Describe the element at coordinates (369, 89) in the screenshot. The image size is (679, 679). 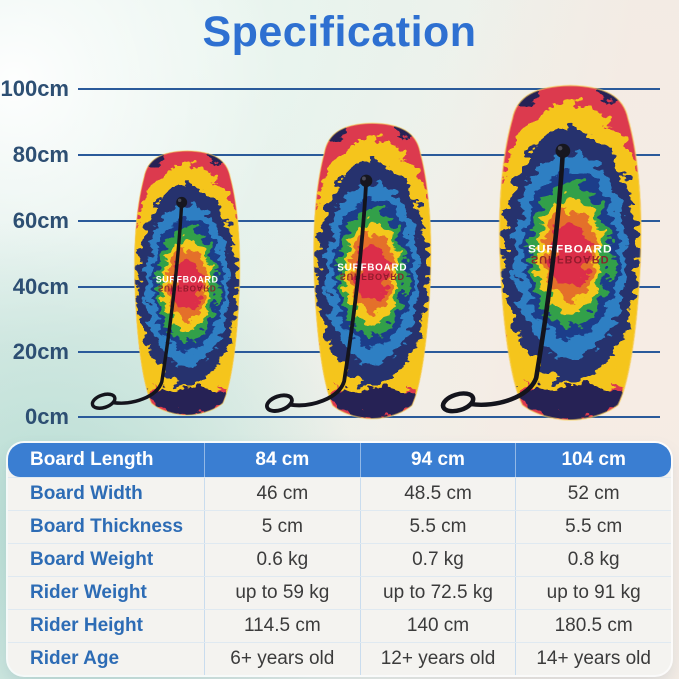
I see `measurement-line` at that location.